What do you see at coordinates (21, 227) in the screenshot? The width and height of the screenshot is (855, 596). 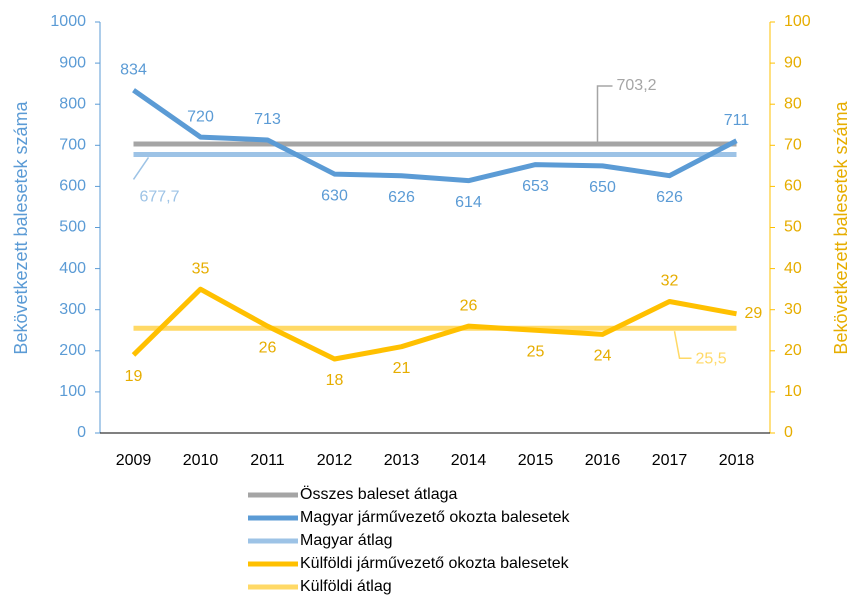 I see `y-axis-label: Bekövetkezett balesetek száma` at bounding box center [21, 227].